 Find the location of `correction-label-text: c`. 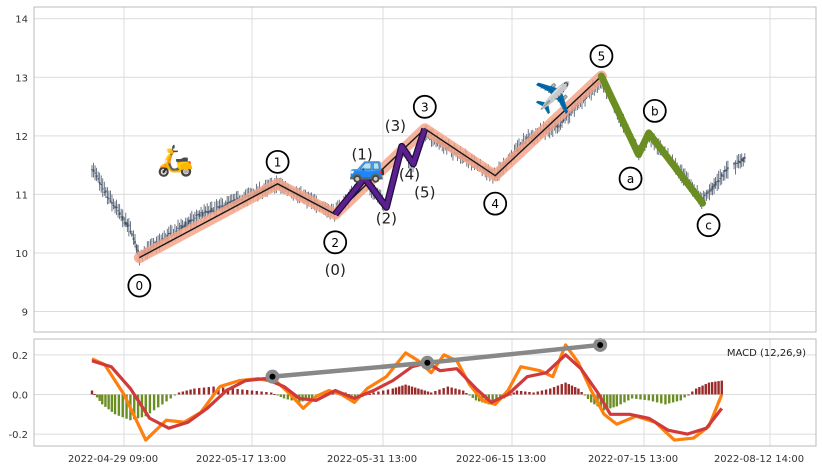

correction-label-text: c is located at coordinates (708, 226).